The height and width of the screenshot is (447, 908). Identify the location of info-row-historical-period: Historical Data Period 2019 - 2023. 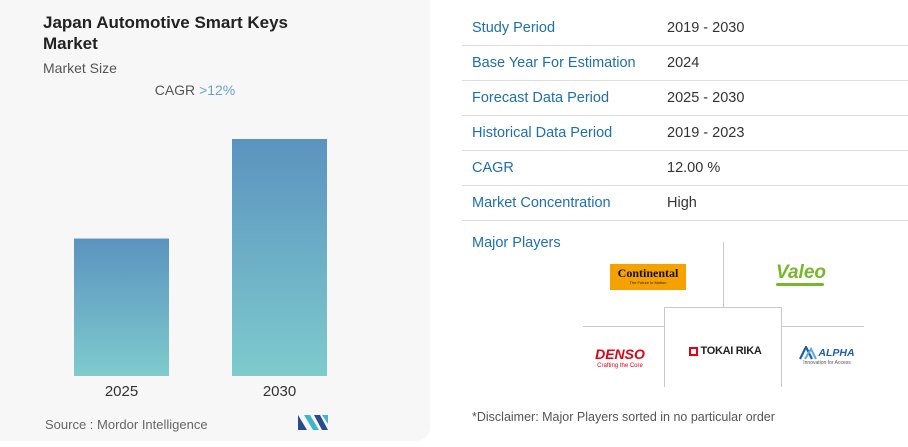
(685, 133).